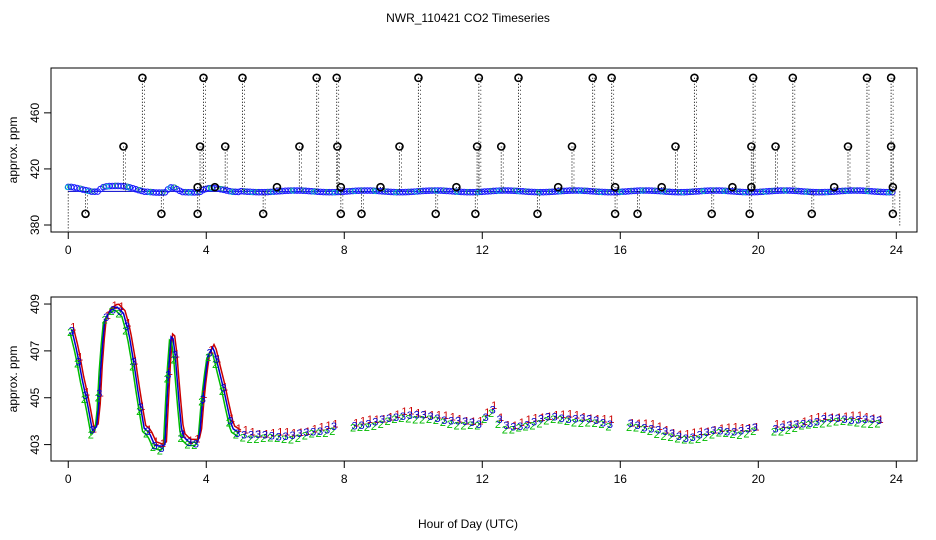 This screenshot has height=540, width=936. What do you see at coordinates (468, 524) in the screenshot?
I see `x-axis-label: Hour of Day (UTC)` at bounding box center [468, 524].